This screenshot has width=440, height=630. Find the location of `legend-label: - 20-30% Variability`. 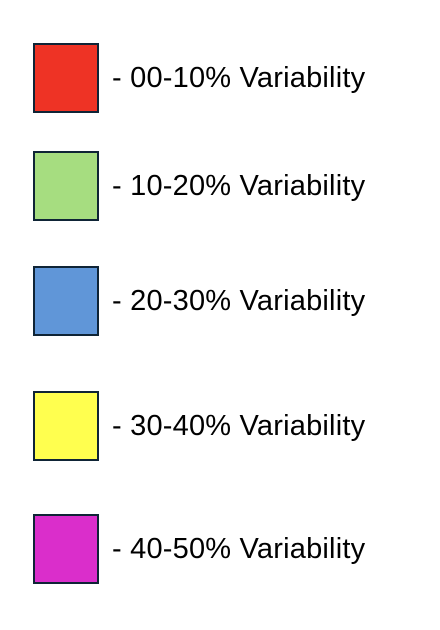

legend-label: - 20-30% Variability is located at coordinates (239, 300).